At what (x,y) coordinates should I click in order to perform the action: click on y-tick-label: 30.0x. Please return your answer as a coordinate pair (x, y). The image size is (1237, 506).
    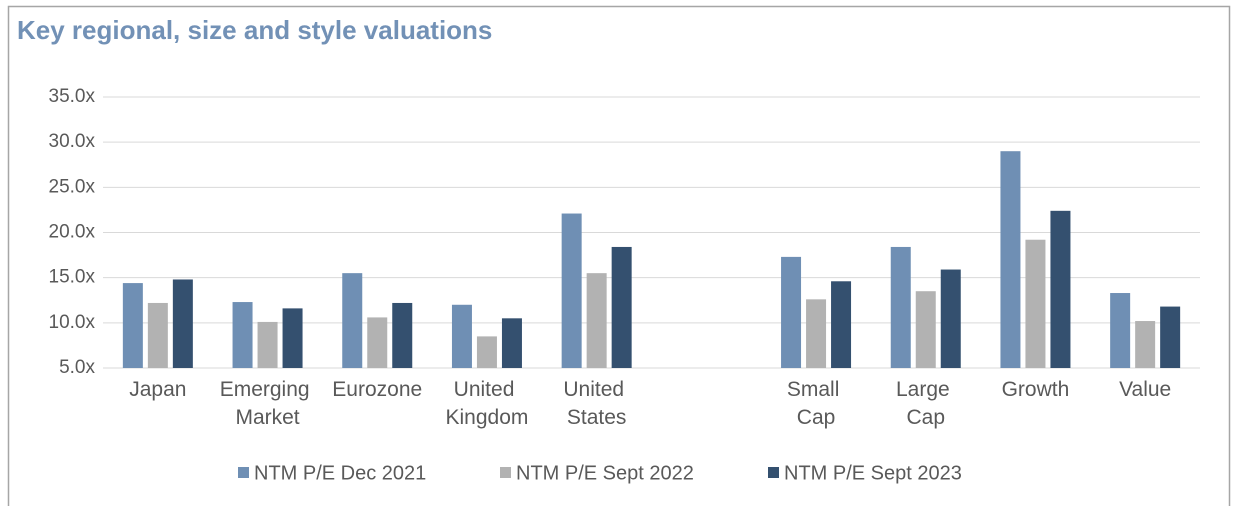
    Looking at the image, I should click on (72, 141).